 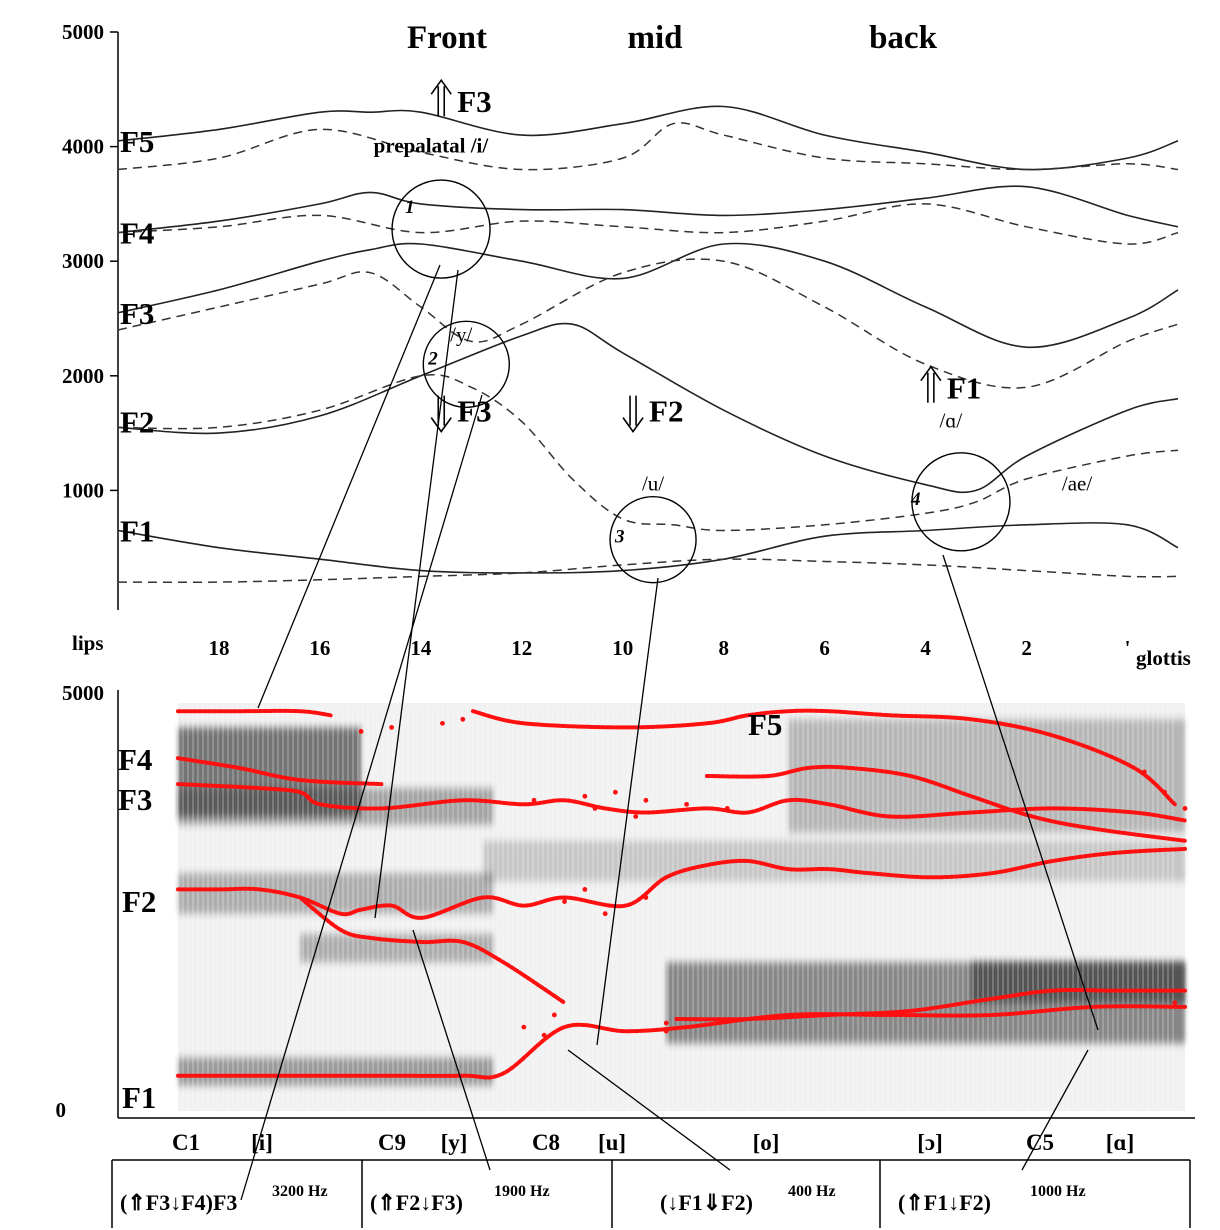 What do you see at coordinates (915, 499) in the screenshot?
I see `focal-circle-number: 4` at bounding box center [915, 499].